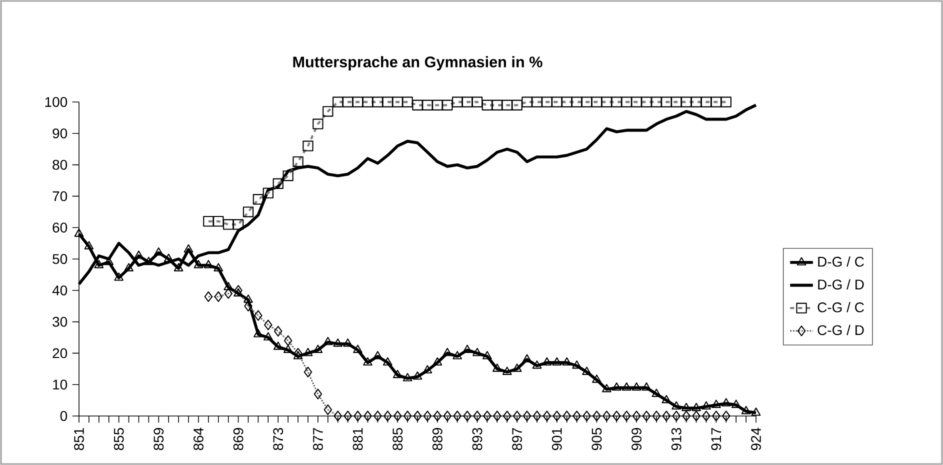 The height and width of the screenshot is (465, 943). I want to click on legend-label: C-G / D, so click(841, 330).